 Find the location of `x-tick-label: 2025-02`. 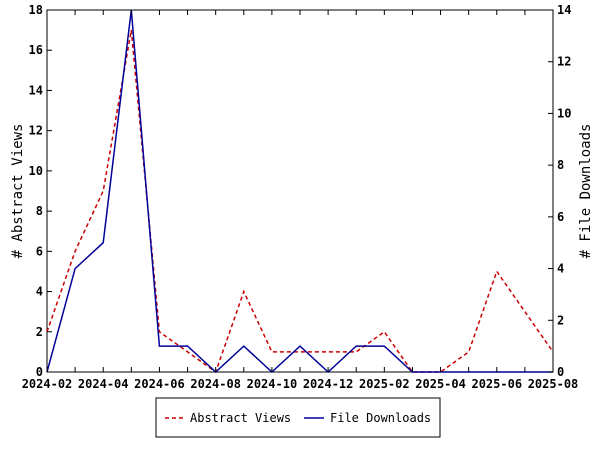

x-tick-label: 2025-02 is located at coordinates (384, 384).